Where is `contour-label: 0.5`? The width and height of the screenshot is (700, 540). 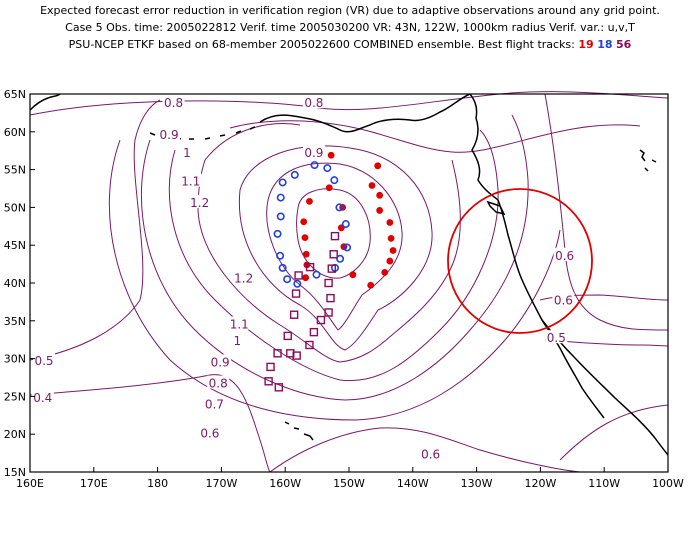
contour-label: 0.5 is located at coordinates (43, 361).